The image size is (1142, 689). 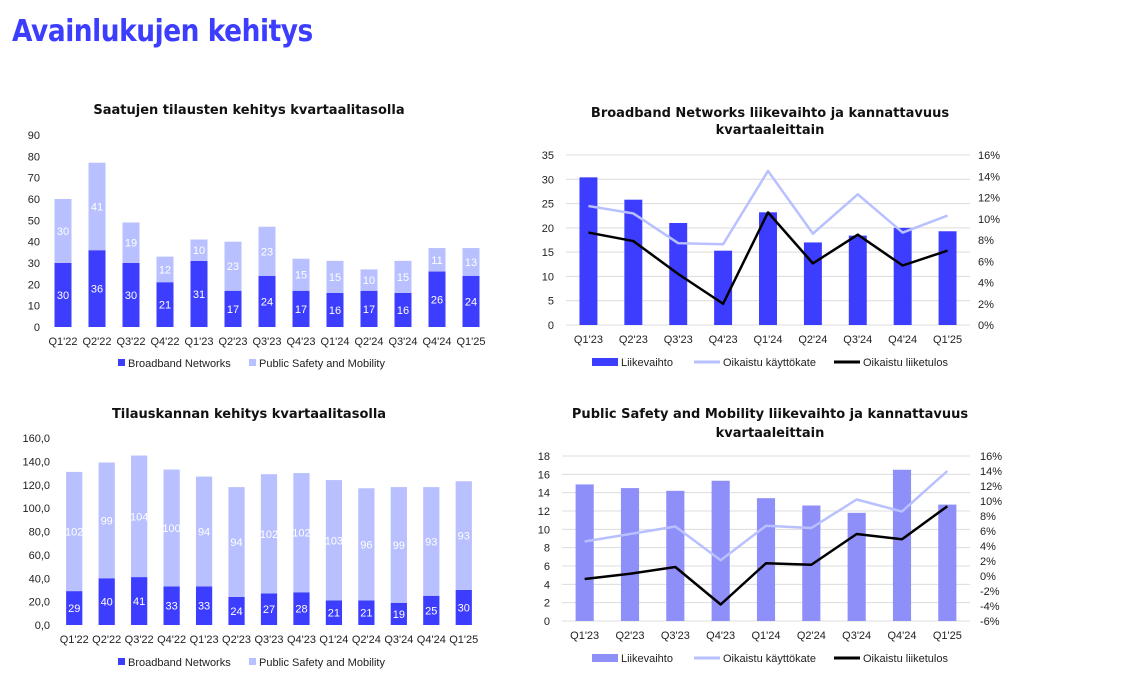 I want to click on x-tick-label: Q3'22, so click(x=139, y=640).